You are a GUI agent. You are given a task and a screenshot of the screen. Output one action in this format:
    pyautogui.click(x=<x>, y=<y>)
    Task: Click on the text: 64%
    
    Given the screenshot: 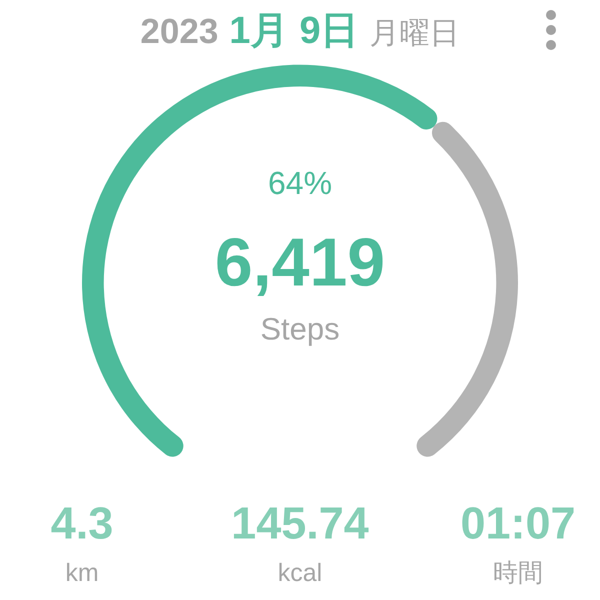 What is the action you would take?
    pyautogui.click(x=300, y=183)
    